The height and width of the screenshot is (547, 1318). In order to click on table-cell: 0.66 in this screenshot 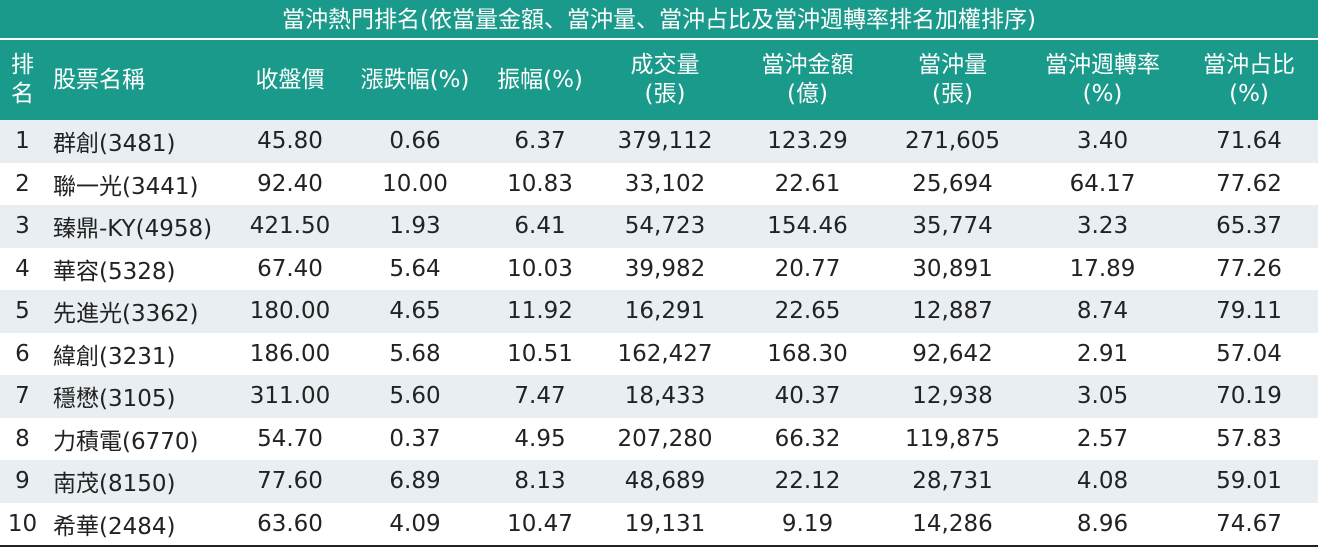, I will do `click(415, 141)`.